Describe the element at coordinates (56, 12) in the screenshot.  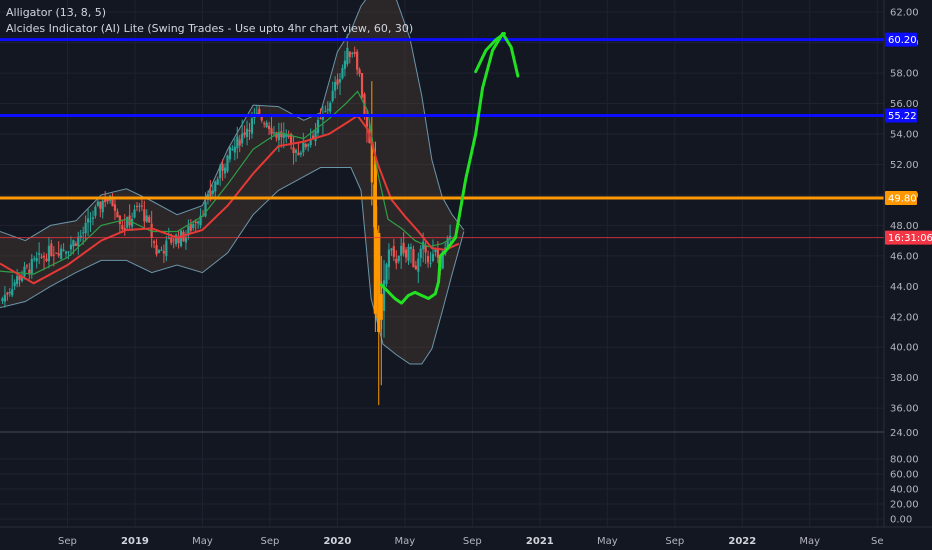
I see `legend-alligator: Alligator (13, 8, 5)` at that location.